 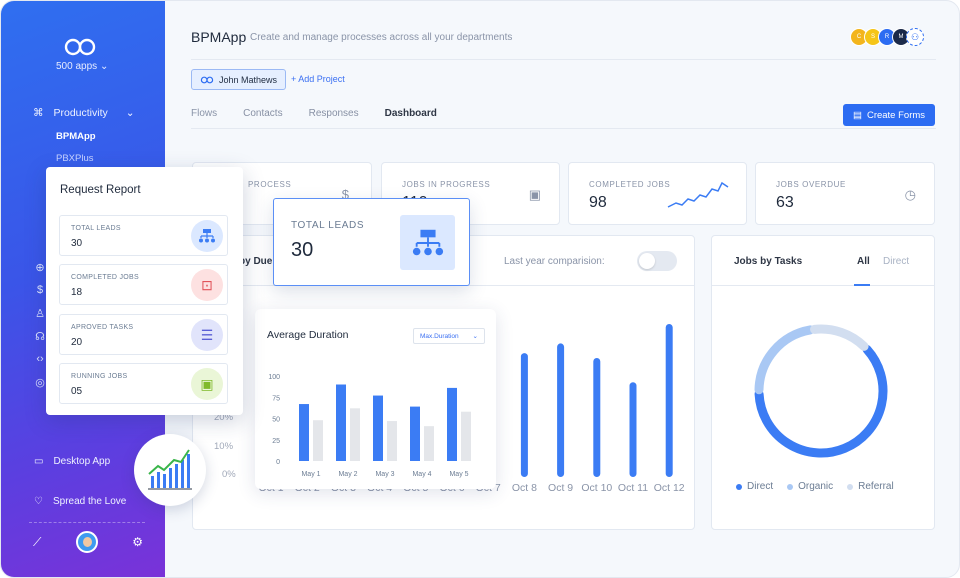 I want to click on command-icon: ⌘, so click(x=38, y=113).